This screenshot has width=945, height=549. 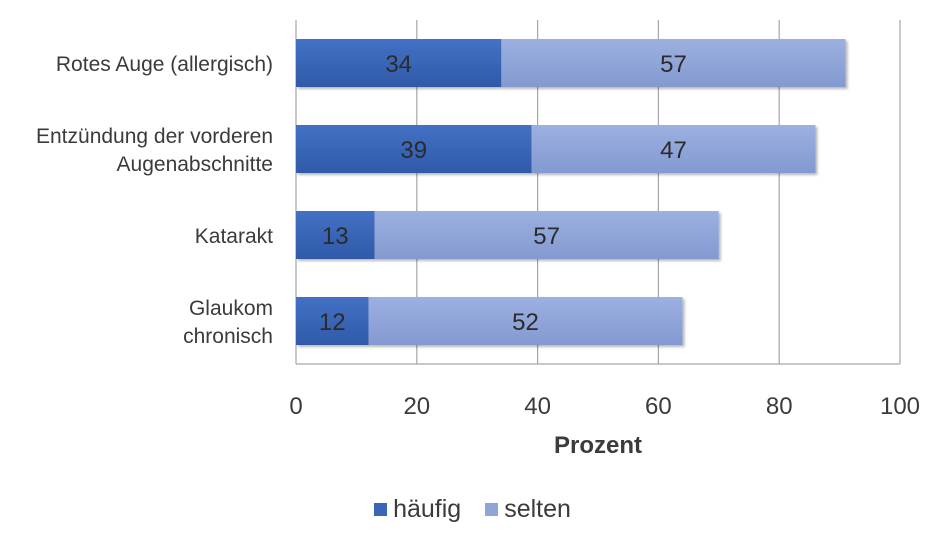 I want to click on data-label: 52, so click(x=525, y=322).